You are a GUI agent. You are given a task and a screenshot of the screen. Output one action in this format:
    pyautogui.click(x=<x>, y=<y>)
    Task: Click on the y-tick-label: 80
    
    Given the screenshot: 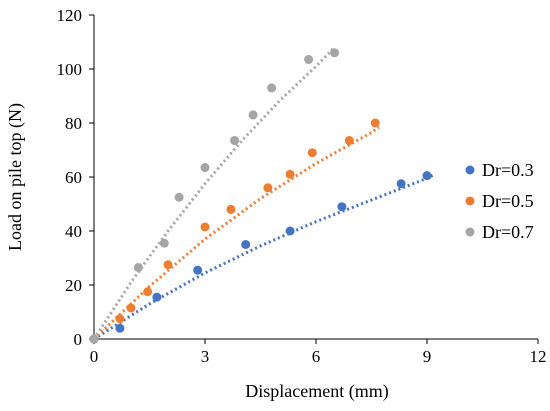 What is the action you would take?
    pyautogui.click(x=73, y=123)
    